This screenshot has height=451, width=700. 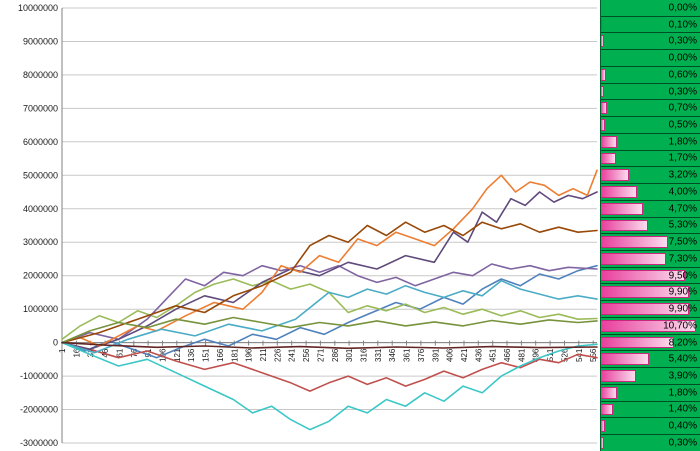 What do you see at coordinates (682, 192) in the screenshot?
I see `percent-value: 4,00%` at bounding box center [682, 192].